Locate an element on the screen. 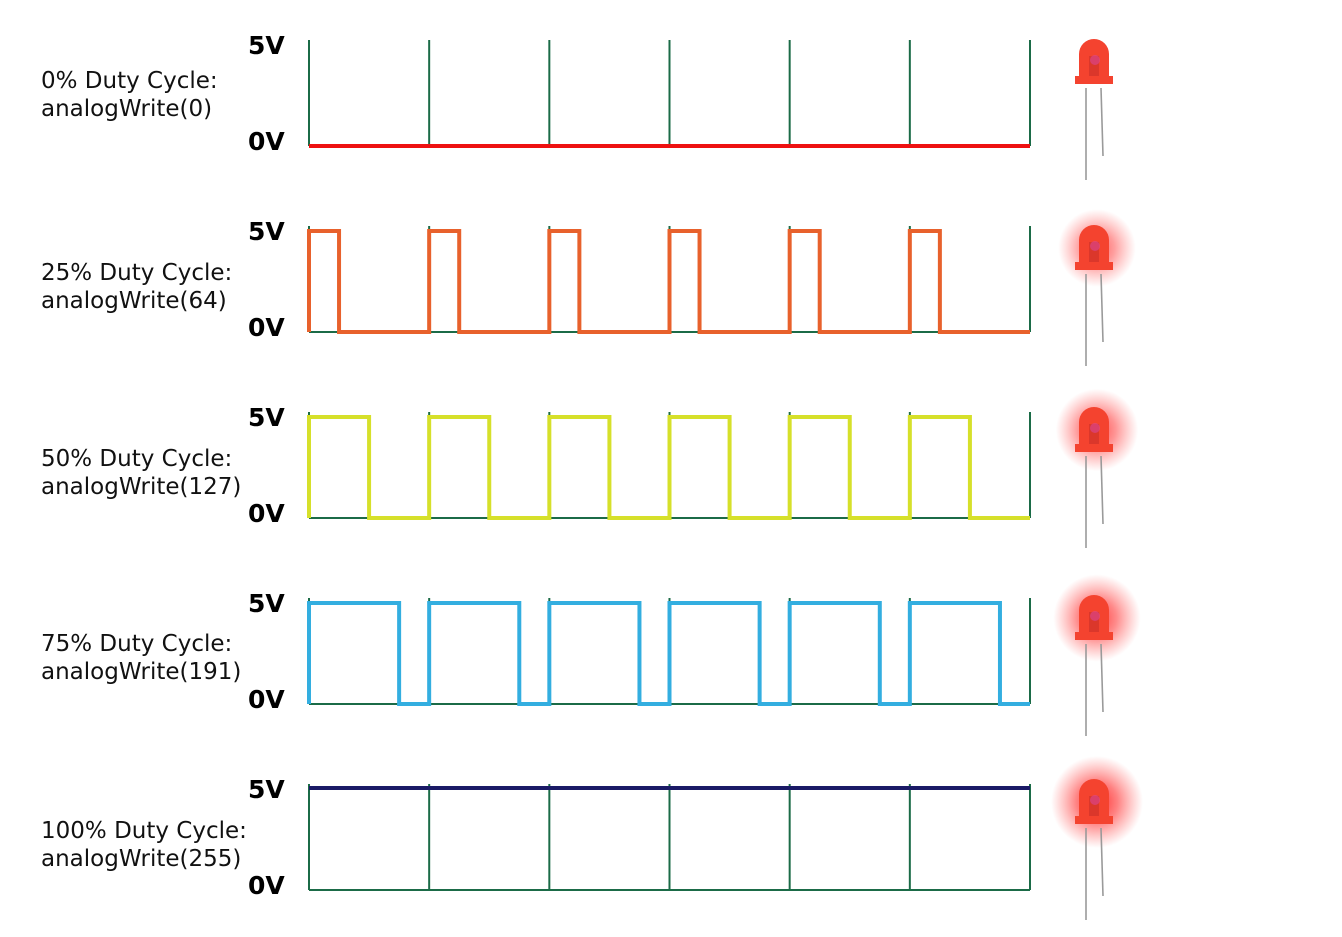 The image size is (1342, 937). row-2-label-call: analogWrite(127) is located at coordinates (141, 487).